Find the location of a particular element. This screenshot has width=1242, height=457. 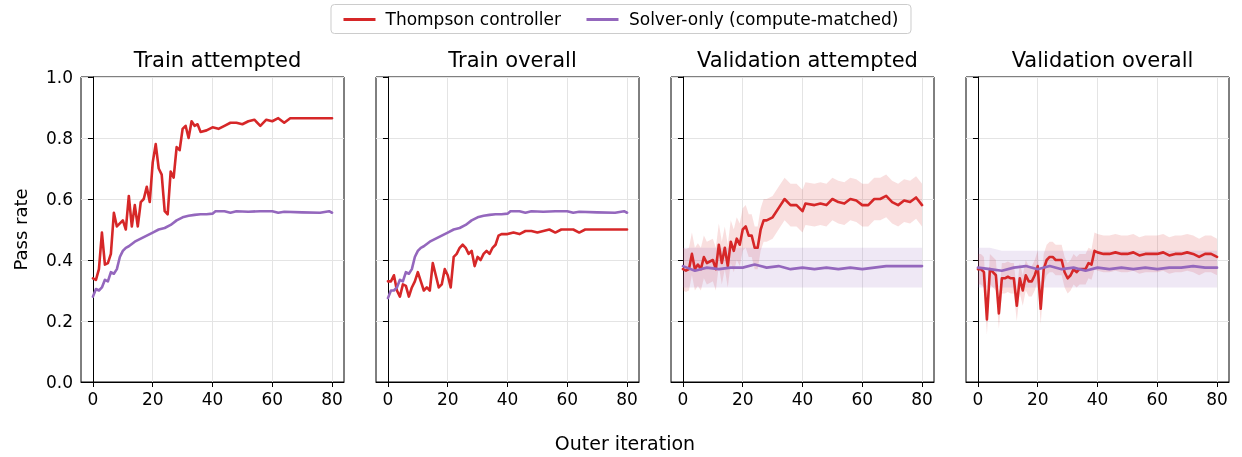

chart-title: Validation attempted is located at coordinates (807, 59).